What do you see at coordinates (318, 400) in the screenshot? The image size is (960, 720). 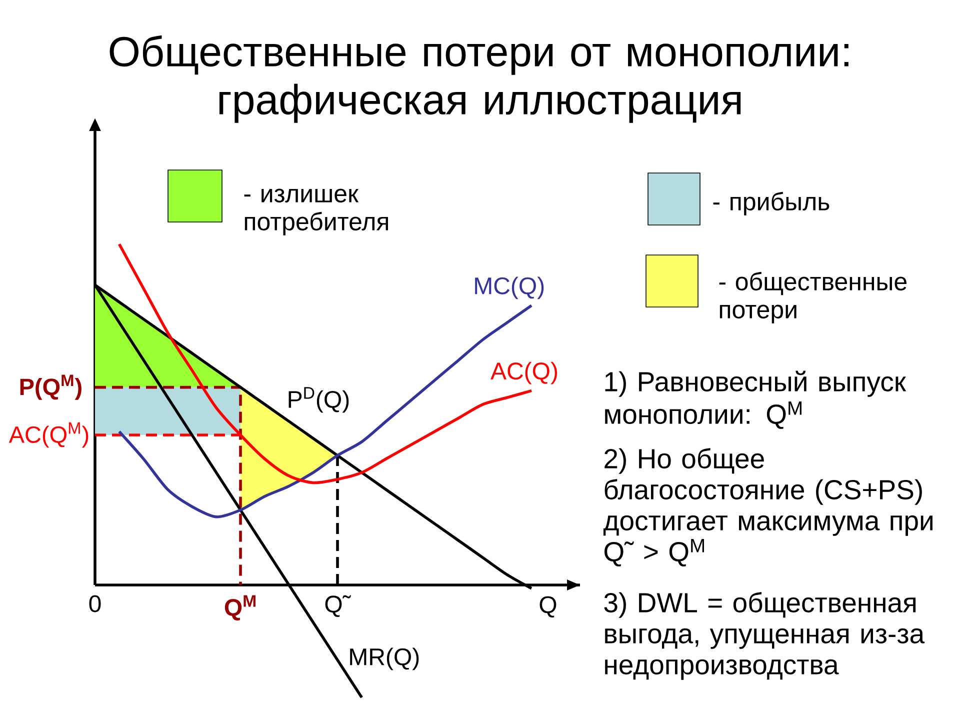 I see `series-label: P$^{D}$(Q)` at bounding box center [318, 400].